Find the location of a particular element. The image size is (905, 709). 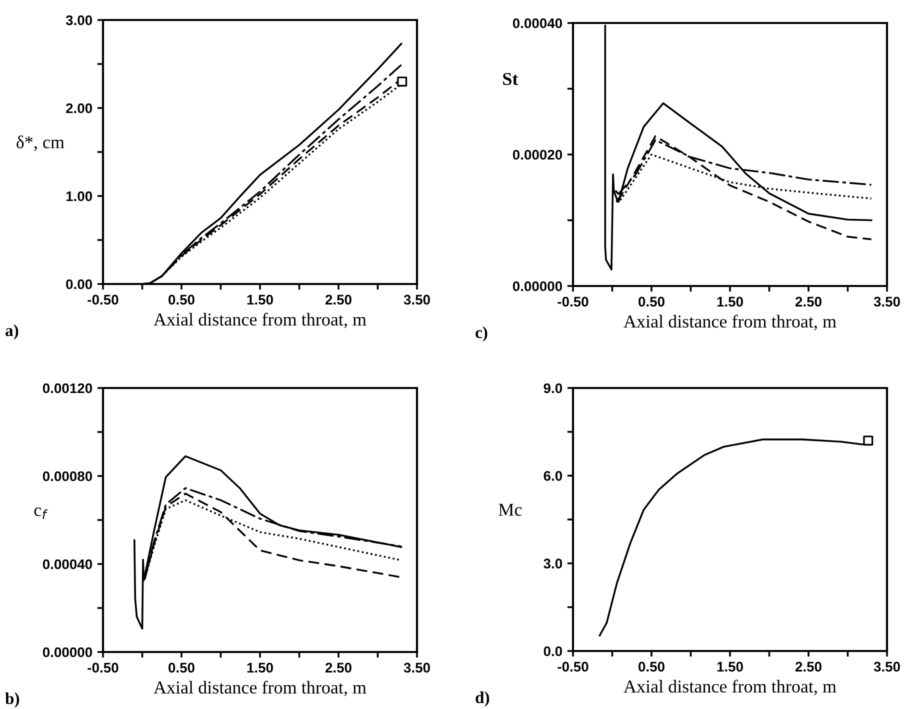

text: d) is located at coordinates (483, 699).